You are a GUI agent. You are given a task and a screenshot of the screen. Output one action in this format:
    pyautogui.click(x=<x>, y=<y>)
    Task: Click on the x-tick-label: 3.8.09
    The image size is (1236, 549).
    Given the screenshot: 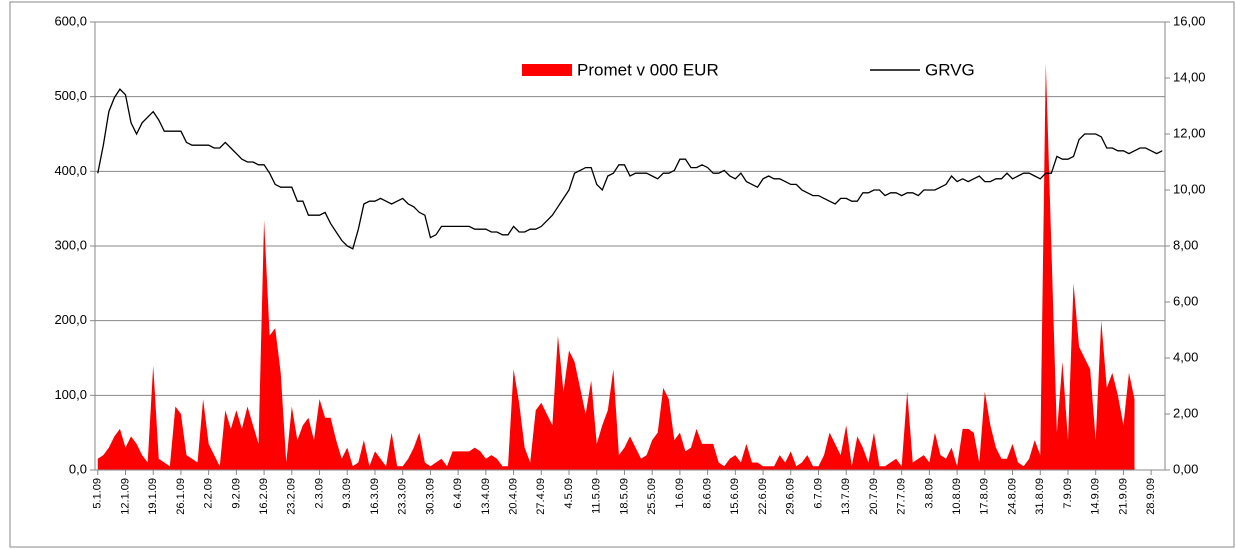 What is the action you would take?
    pyautogui.click(x=929, y=493)
    